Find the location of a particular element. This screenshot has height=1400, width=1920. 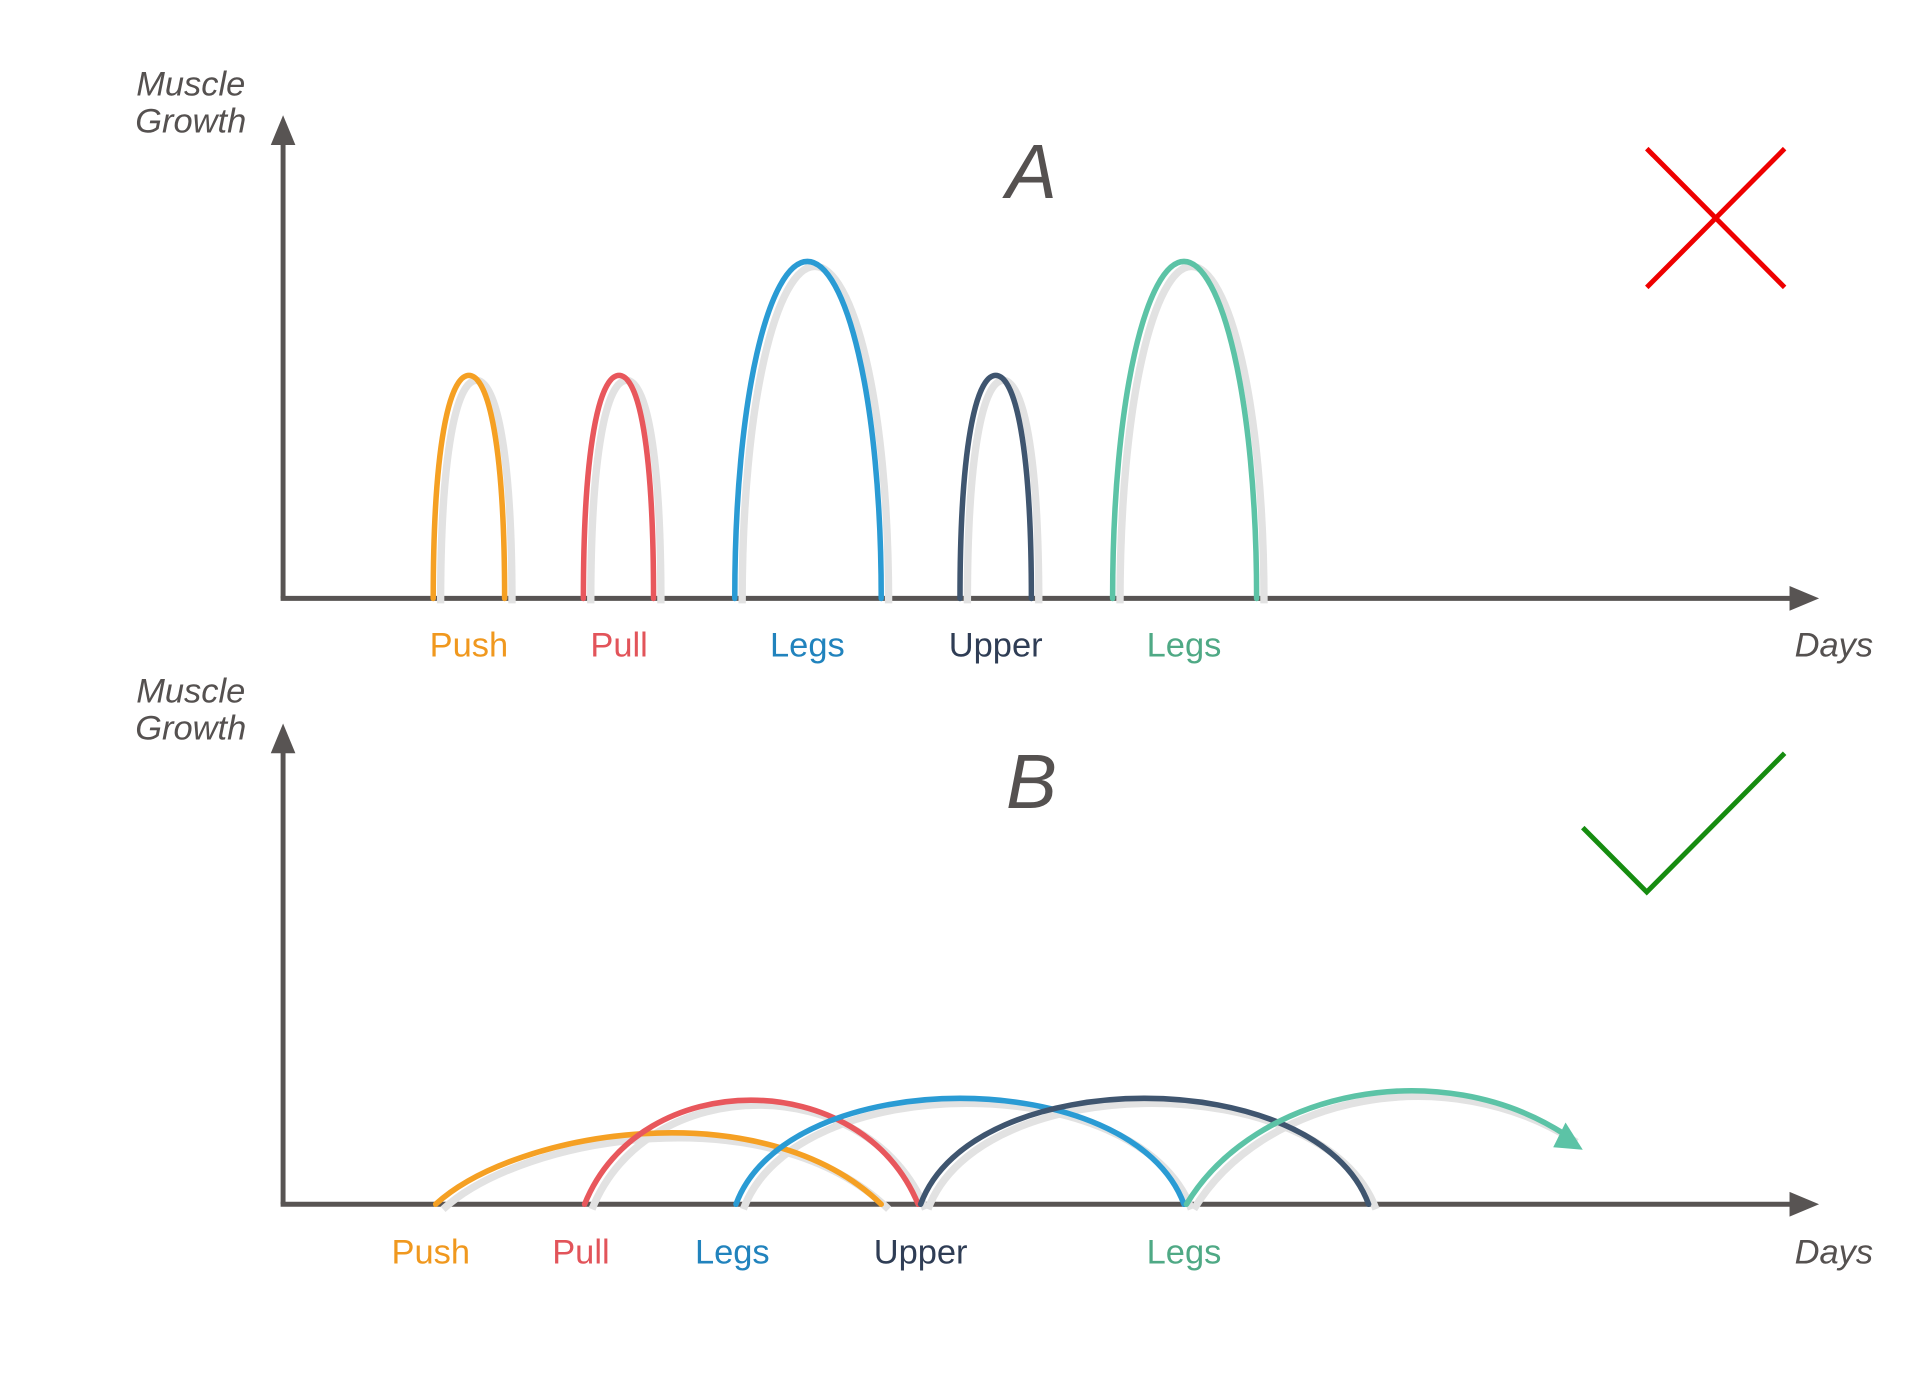

push-curve is located at coordinates (469, 487).